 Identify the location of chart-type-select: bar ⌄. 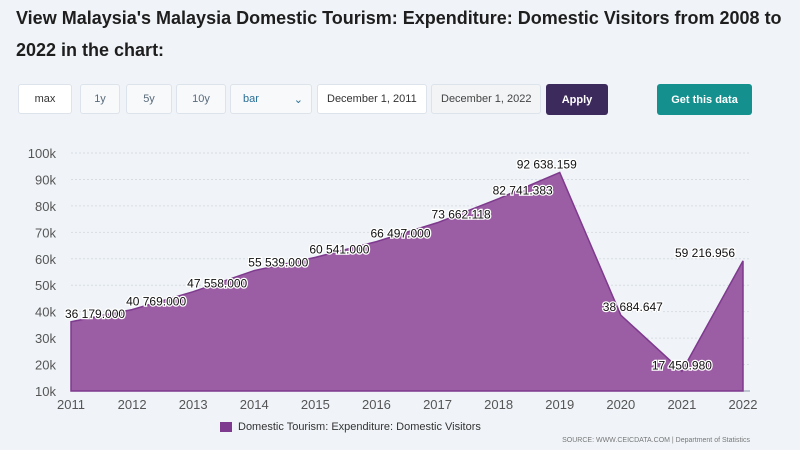
(271, 99).